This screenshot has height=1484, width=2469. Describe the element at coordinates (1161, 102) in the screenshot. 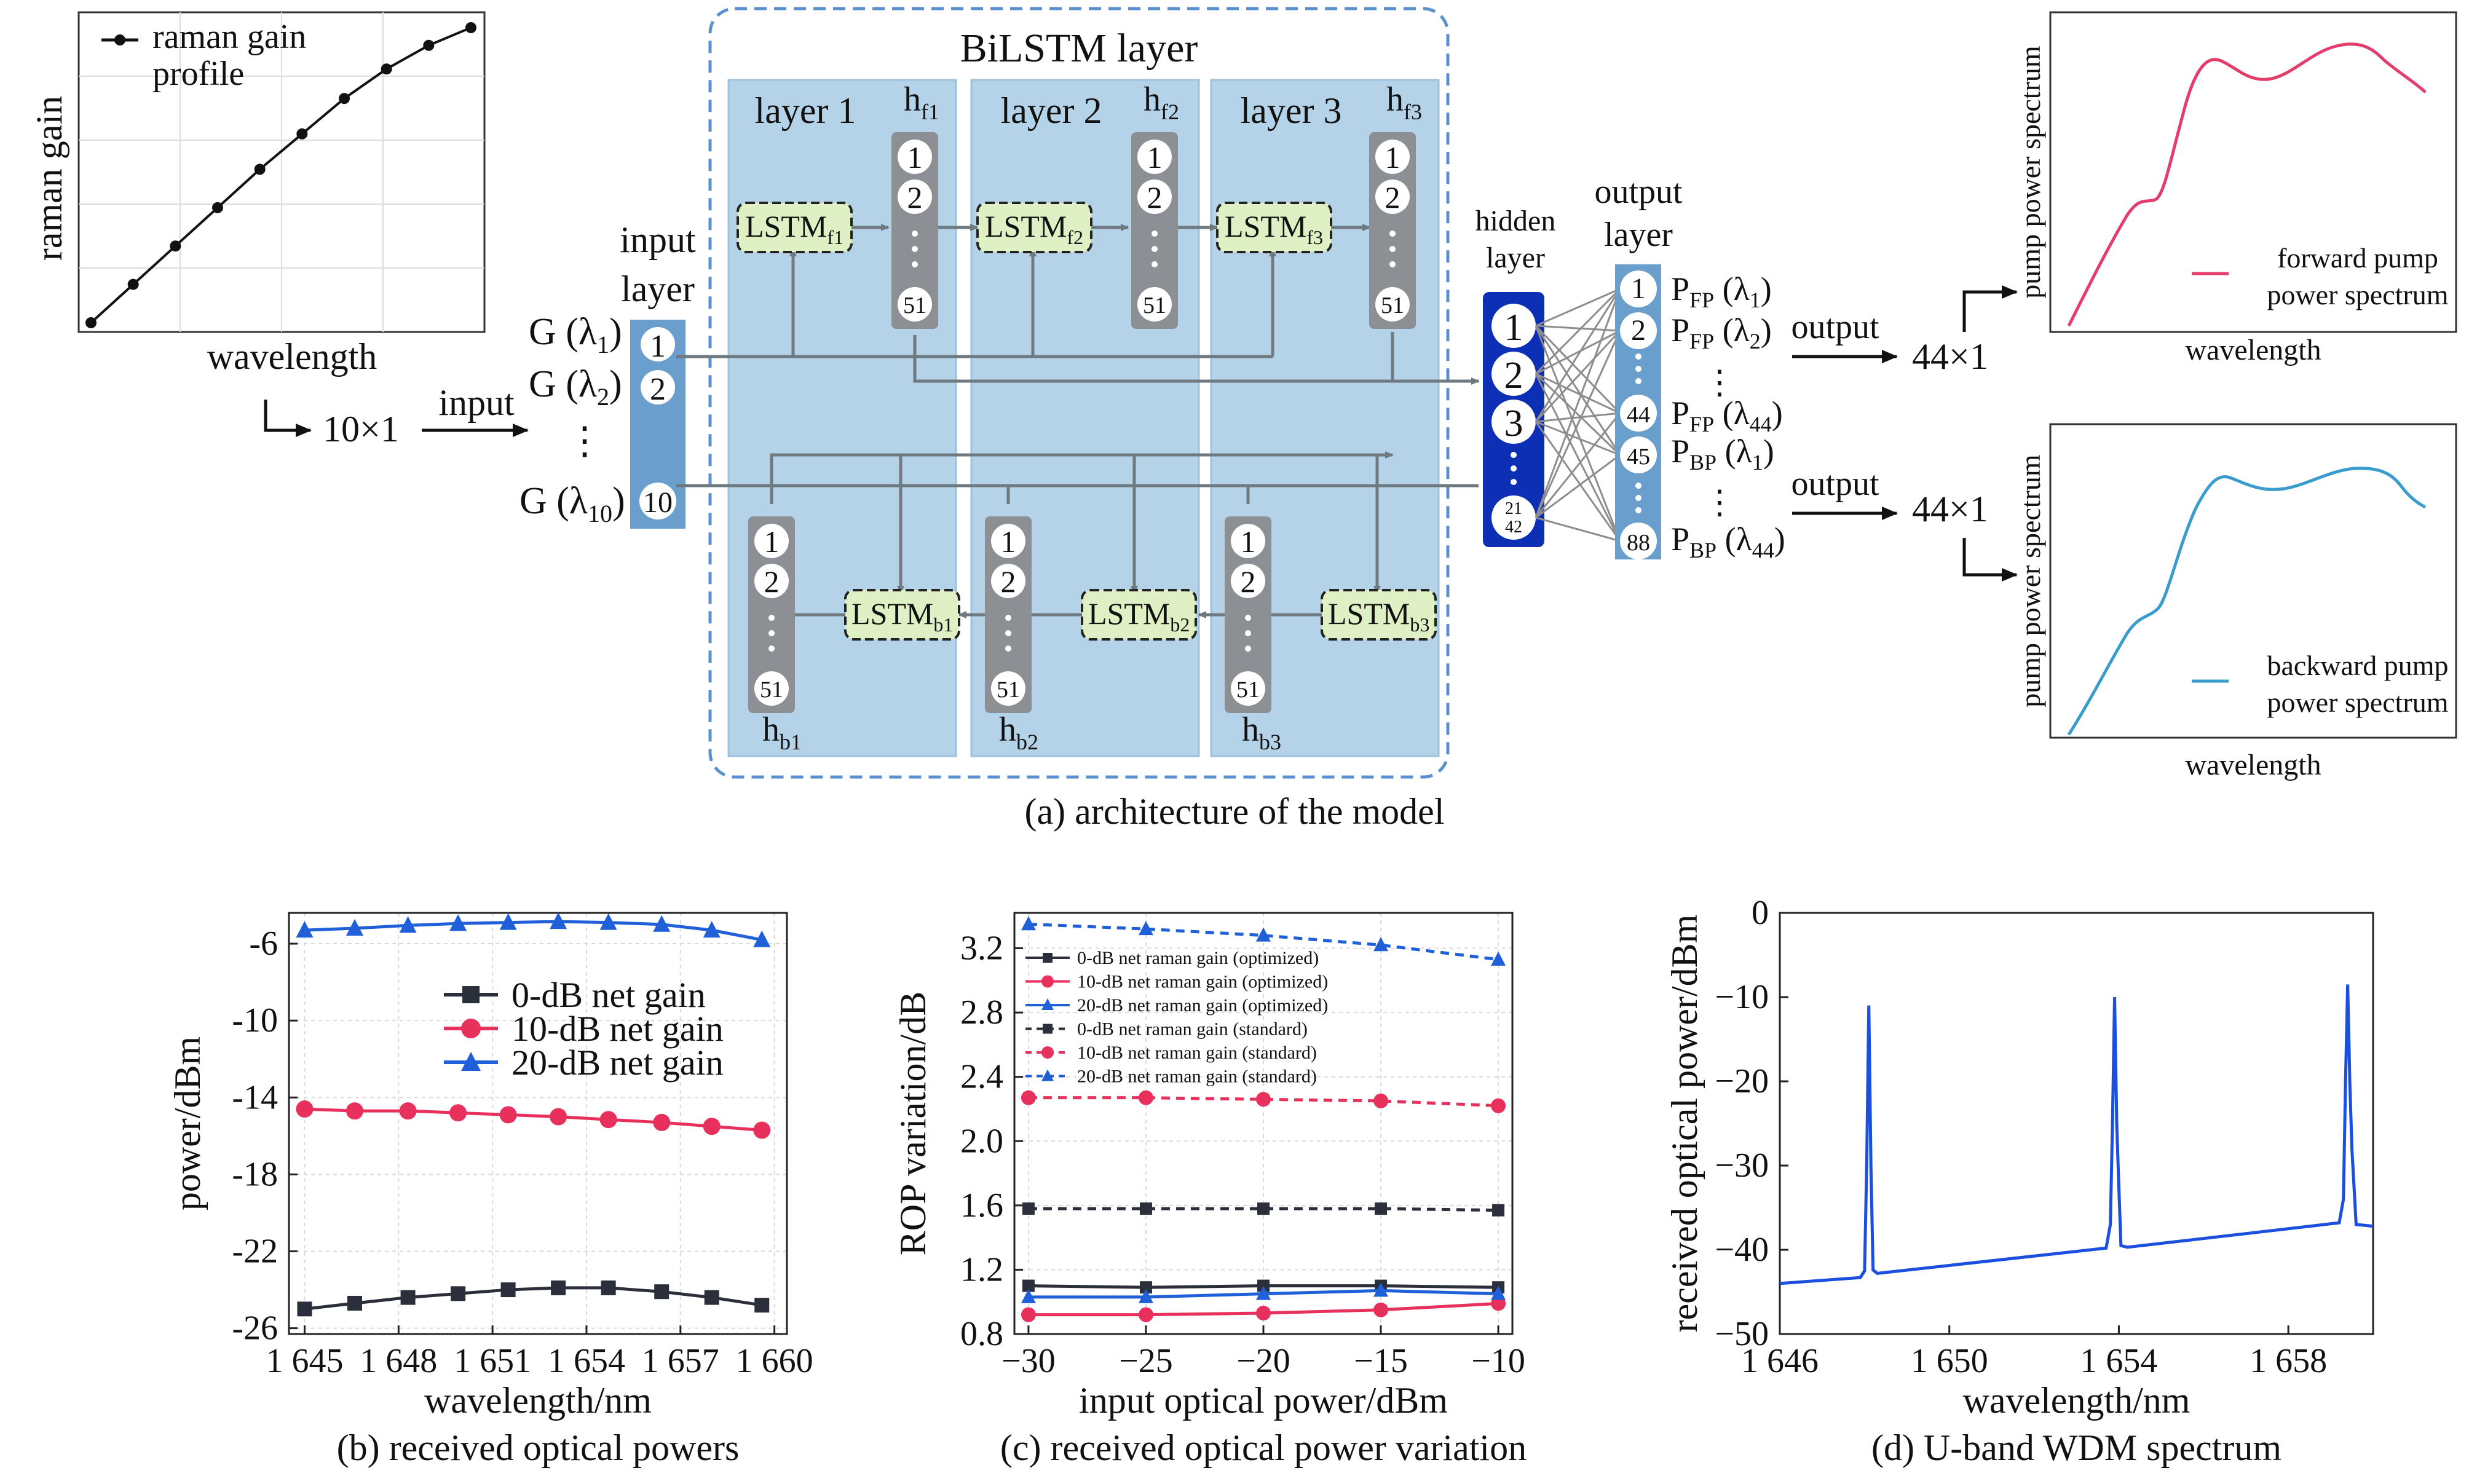

I see `hf2-label: hf2` at that location.